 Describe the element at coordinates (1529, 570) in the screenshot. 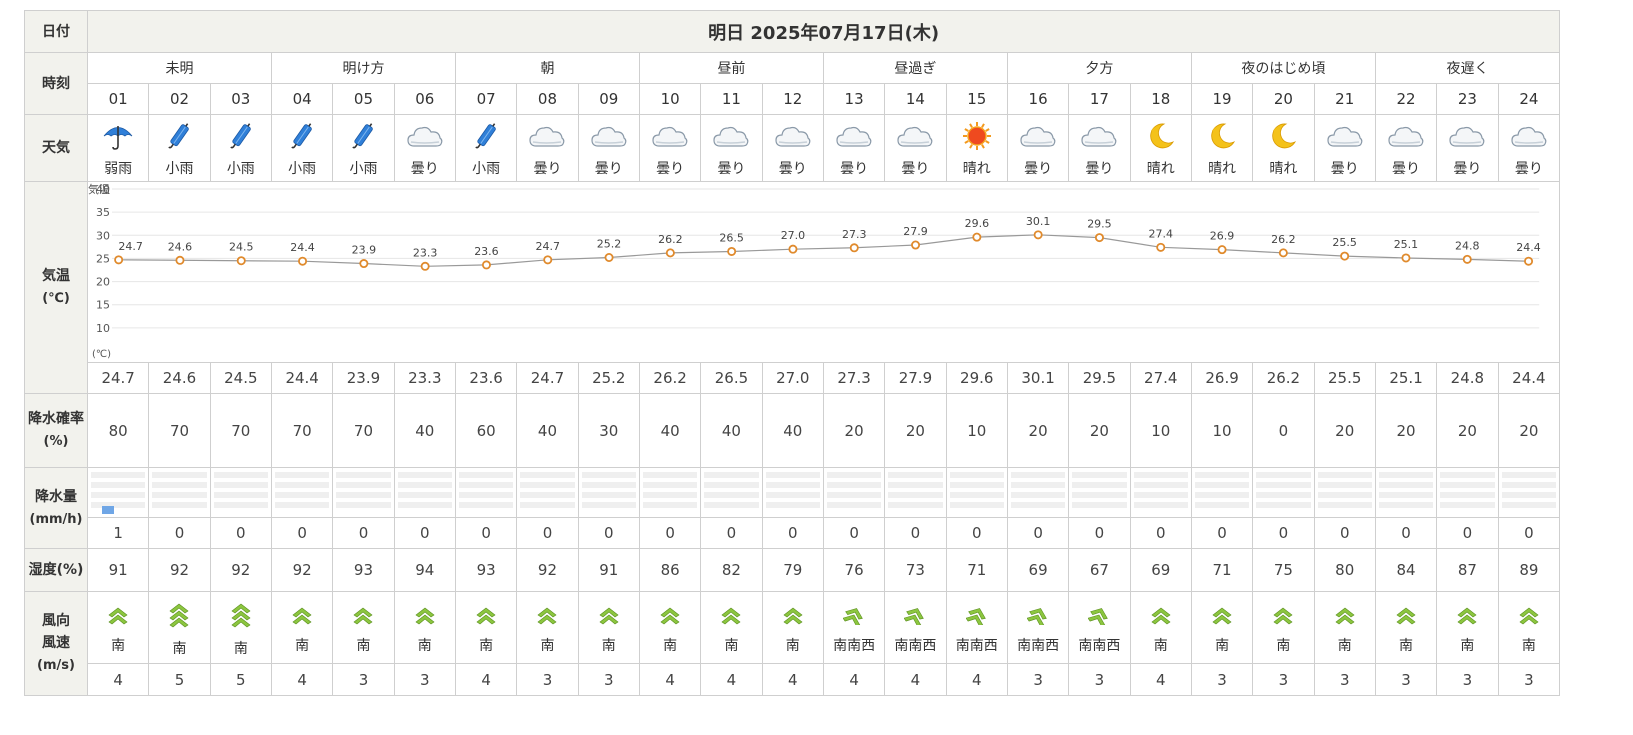

I see `humidity-value: 89` at that location.